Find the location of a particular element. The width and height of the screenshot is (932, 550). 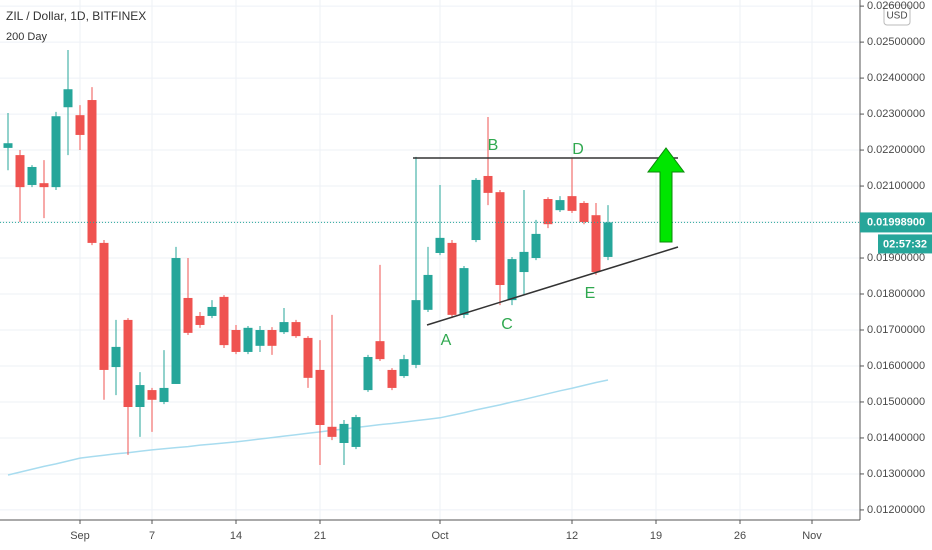

up-arrow is located at coordinates (666, 195).